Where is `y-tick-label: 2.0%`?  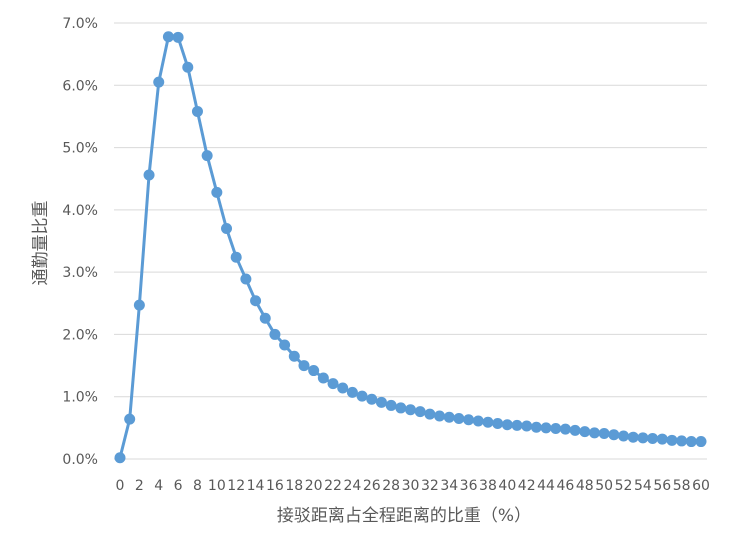 y-tick-label: 2.0% is located at coordinates (80, 335).